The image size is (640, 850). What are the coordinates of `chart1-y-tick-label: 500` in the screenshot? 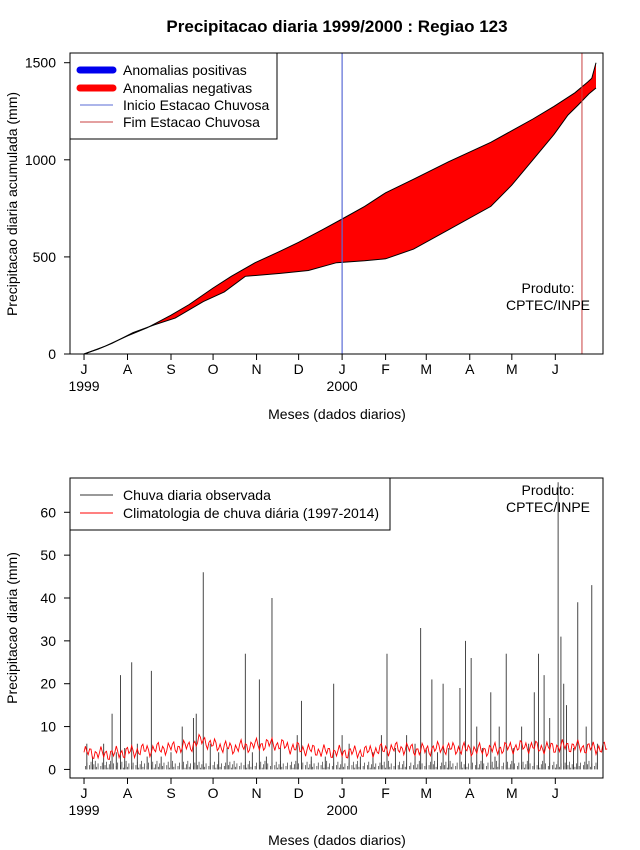 It's located at (45, 257).